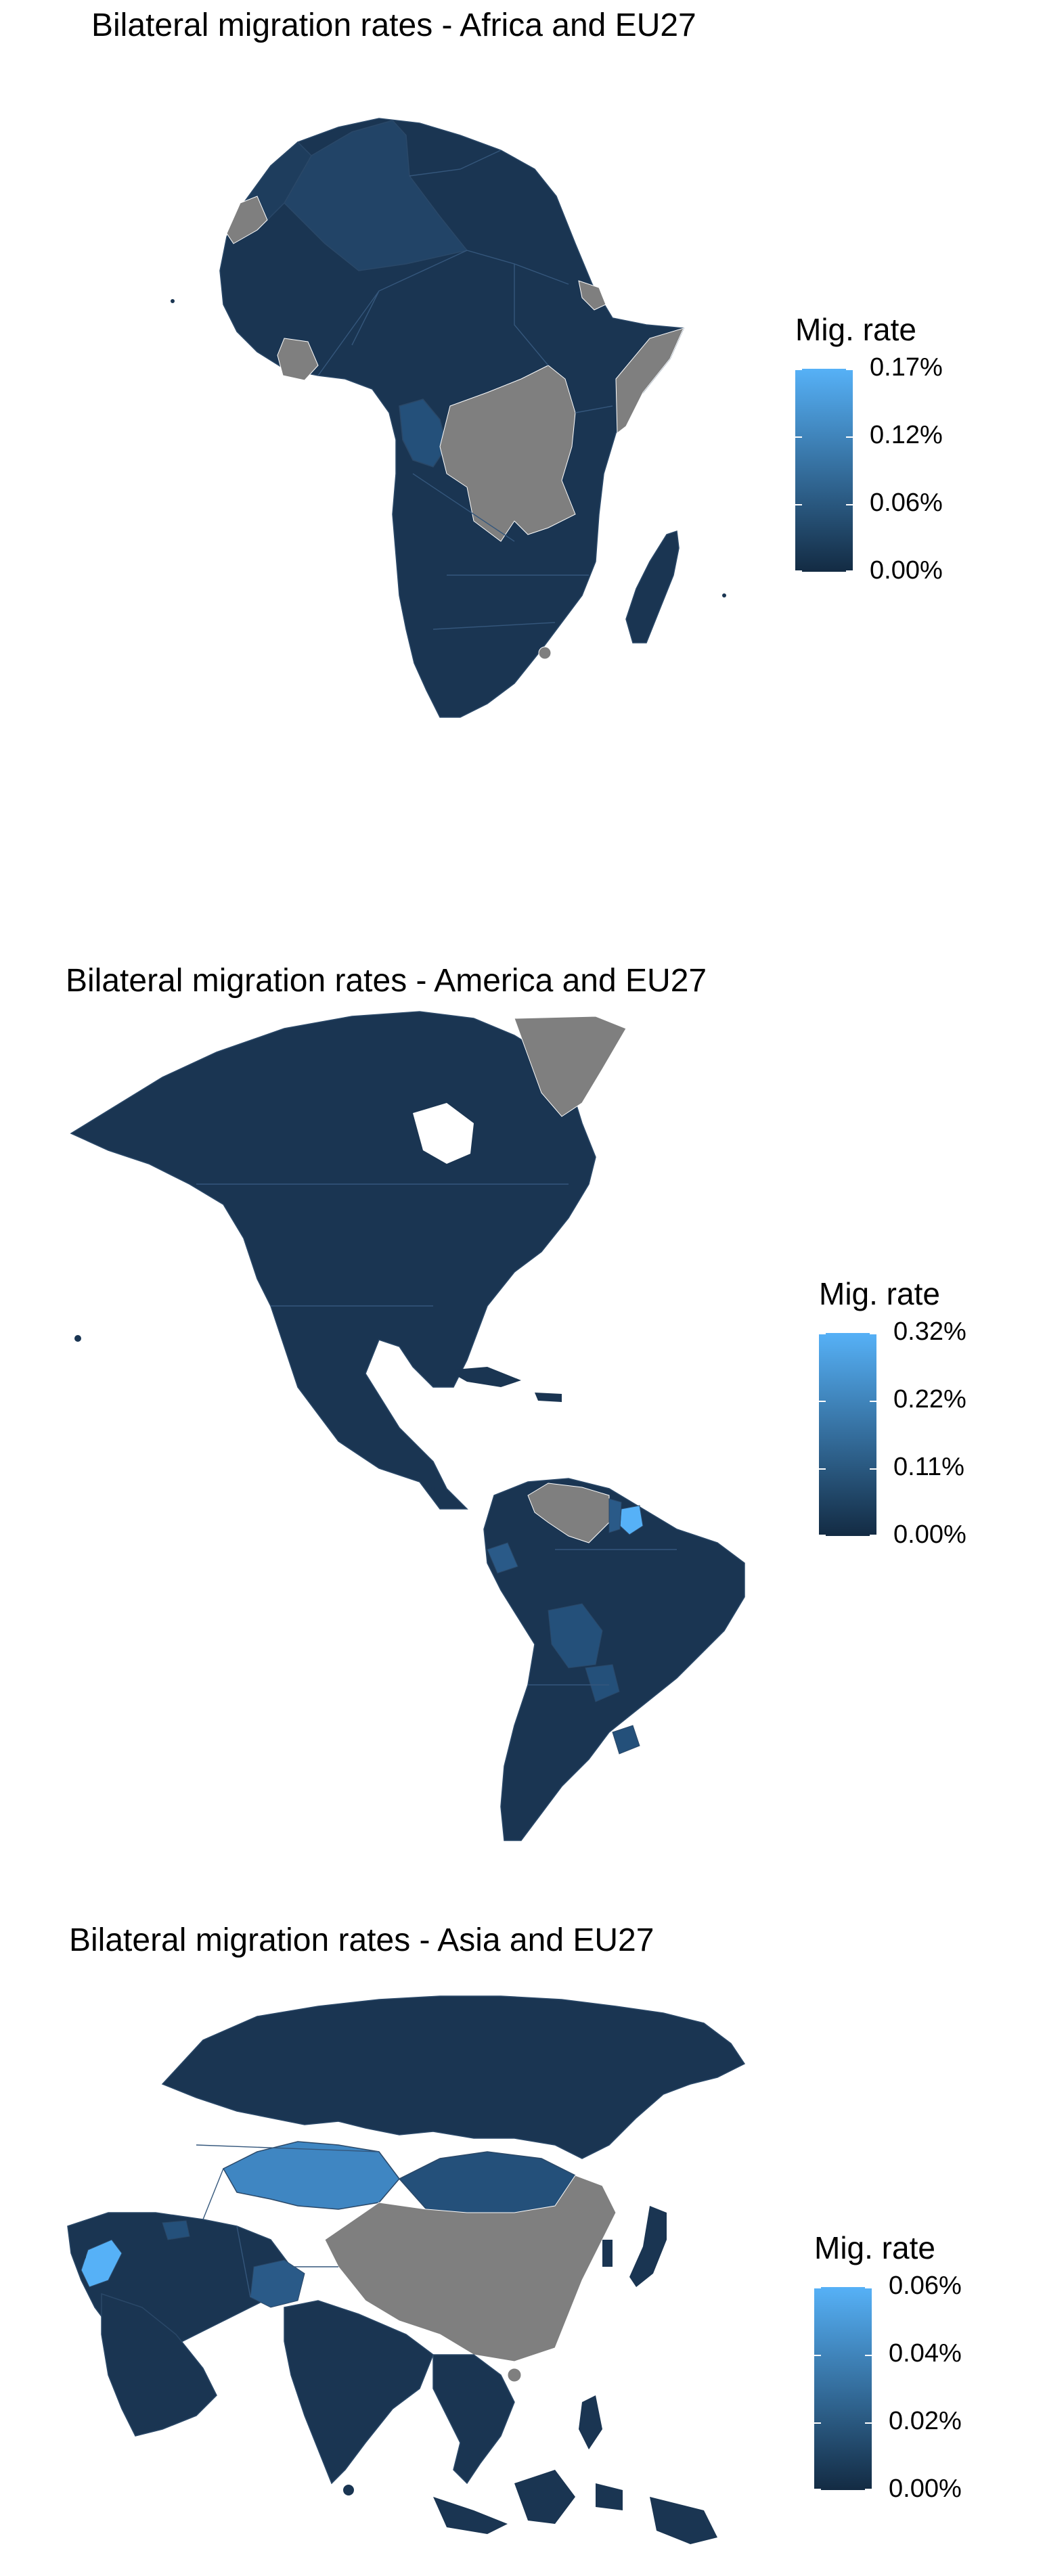  Describe the element at coordinates (602, 1683) in the screenshot. I see `america-country-paraguay` at that location.